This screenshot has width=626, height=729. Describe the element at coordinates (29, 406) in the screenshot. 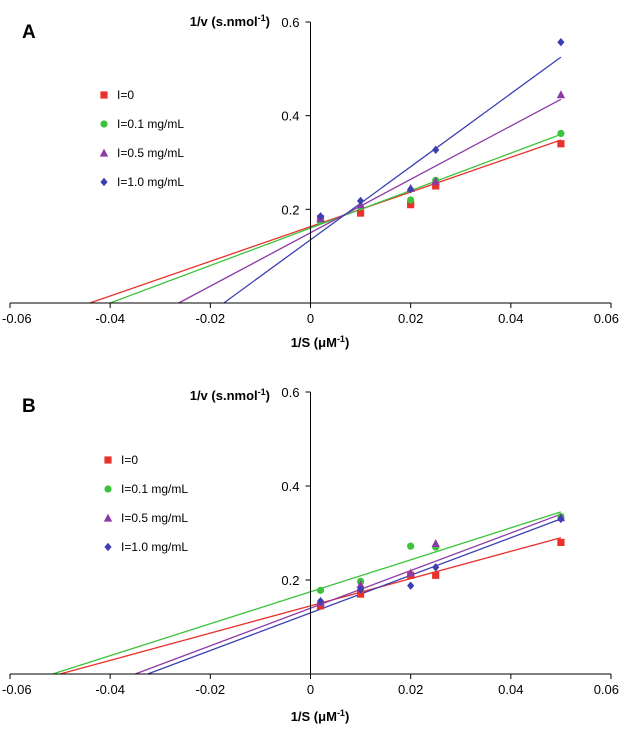

I see `panel-label: B` at that location.